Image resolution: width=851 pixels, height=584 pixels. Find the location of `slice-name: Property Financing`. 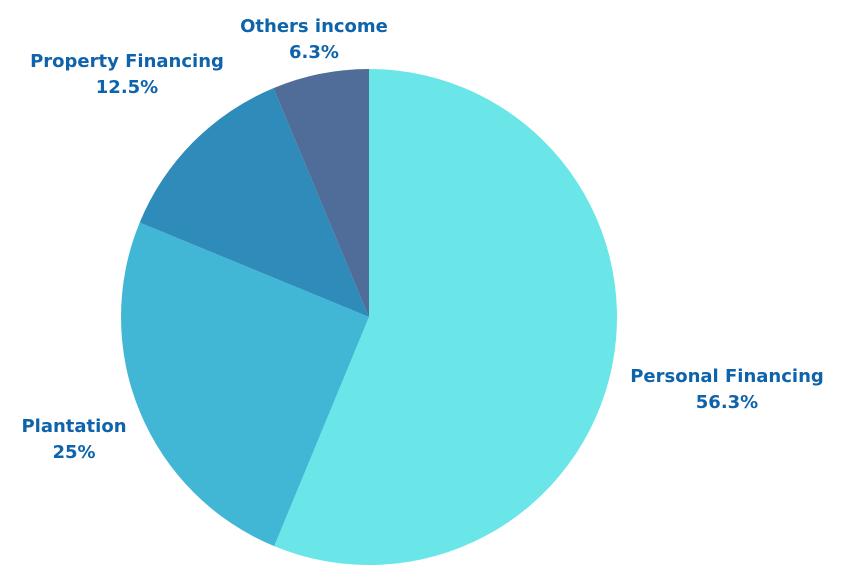

slice-name: Property Financing is located at coordinates (127, 61).